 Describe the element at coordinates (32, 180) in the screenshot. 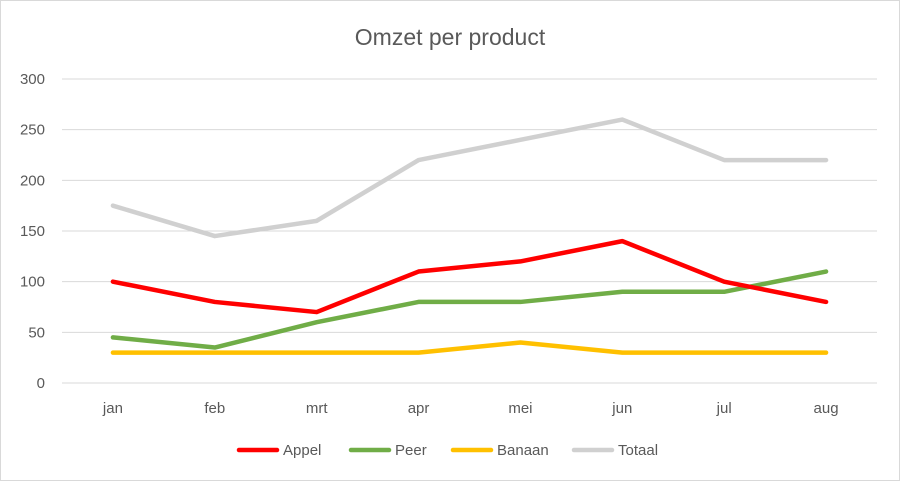

I see `y-tick-label: 200` at that location.